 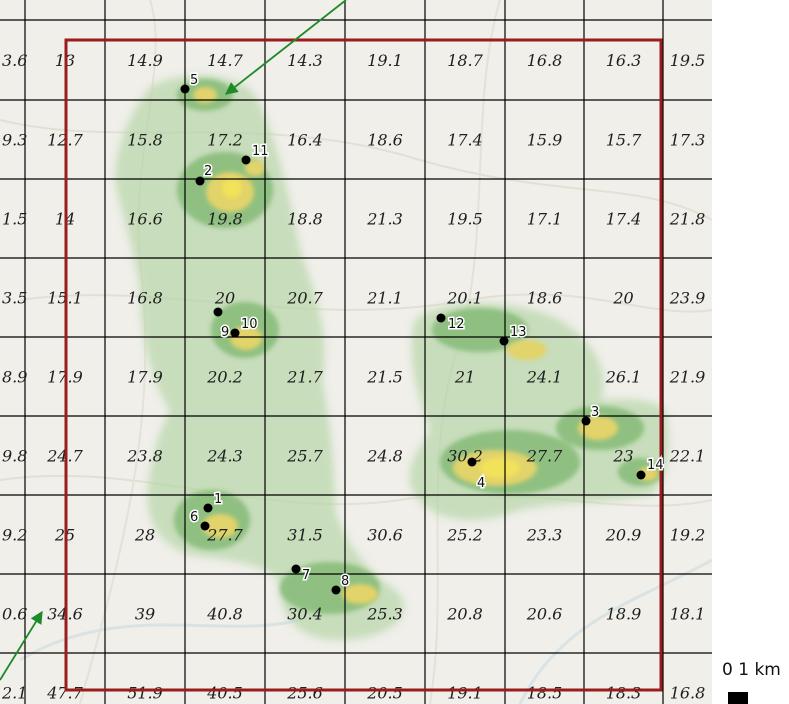 I want to click on grid-cell-value: 21.1, so click(x=384, y=298).